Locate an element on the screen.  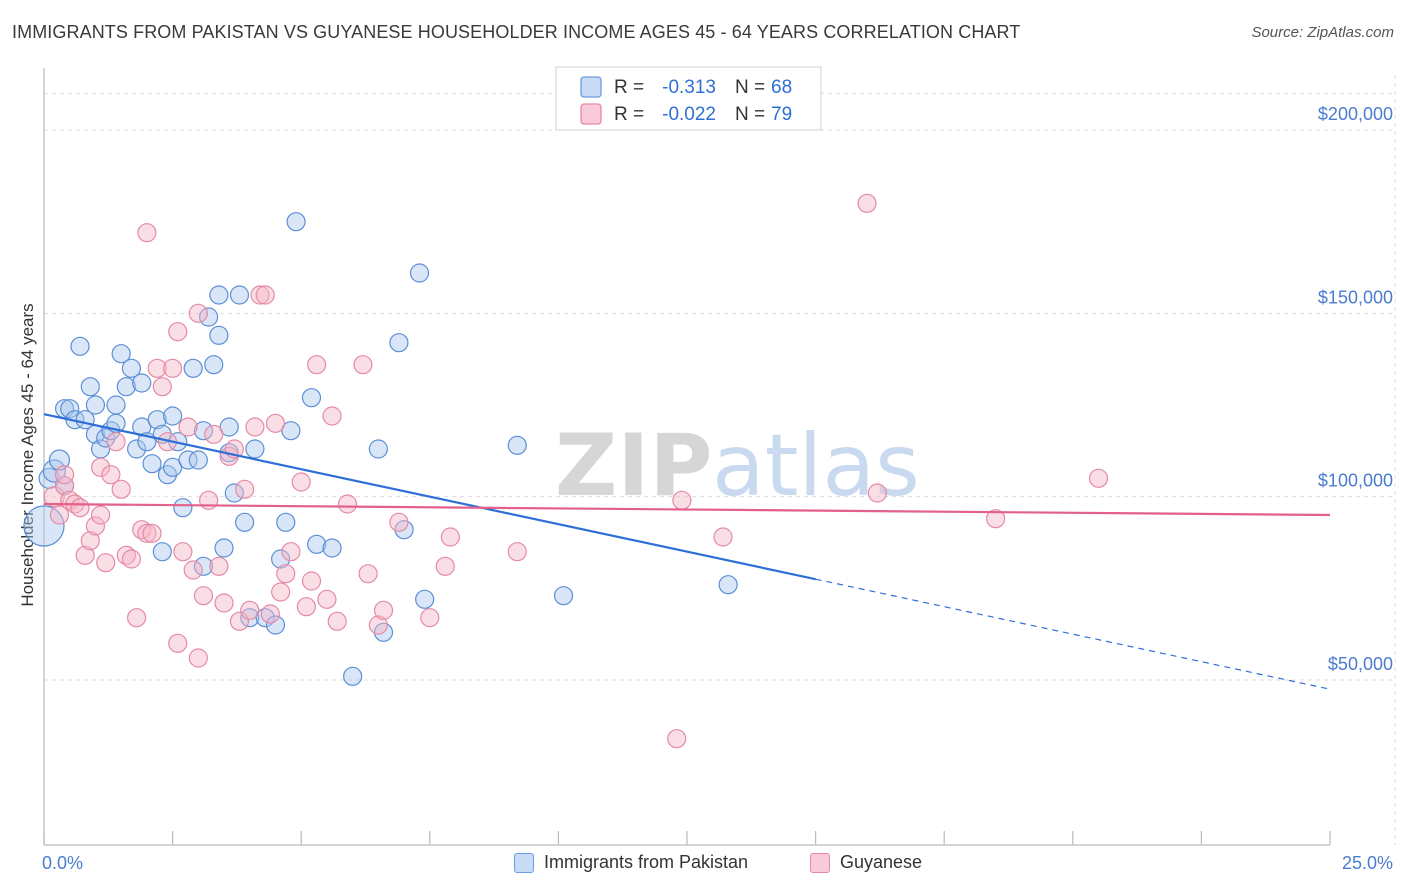
watermark: ZIP atlas is located at coordinates (737, 466).